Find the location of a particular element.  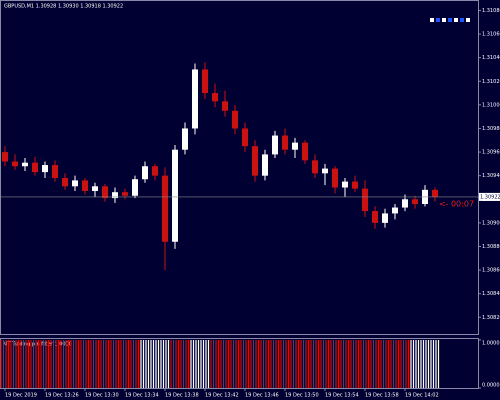

indicator-tick-label: 1.0000 is located at coordinates (491, 344).